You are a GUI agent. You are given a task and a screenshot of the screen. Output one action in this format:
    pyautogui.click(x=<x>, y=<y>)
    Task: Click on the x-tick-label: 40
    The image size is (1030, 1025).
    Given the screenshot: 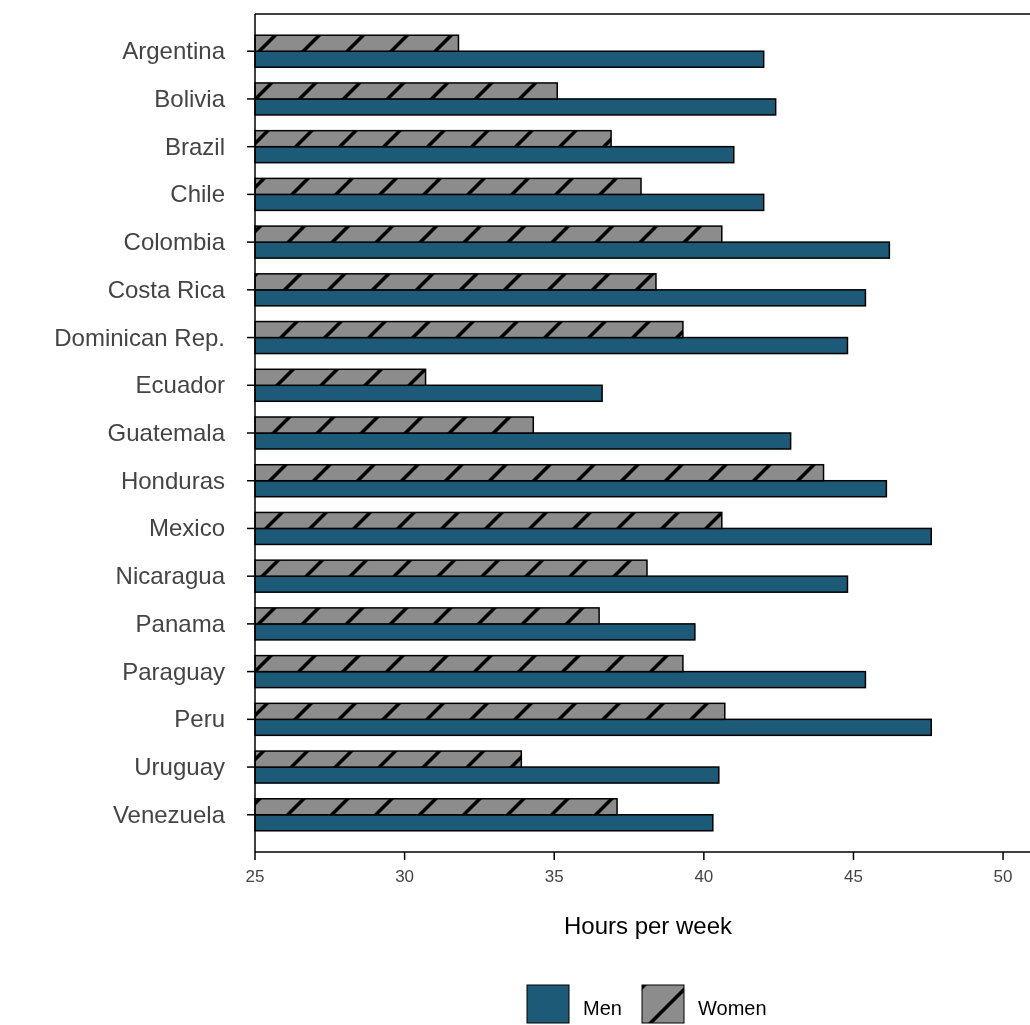 What is the action you would take?
    pyautogui.click(x=704, y=876)
    